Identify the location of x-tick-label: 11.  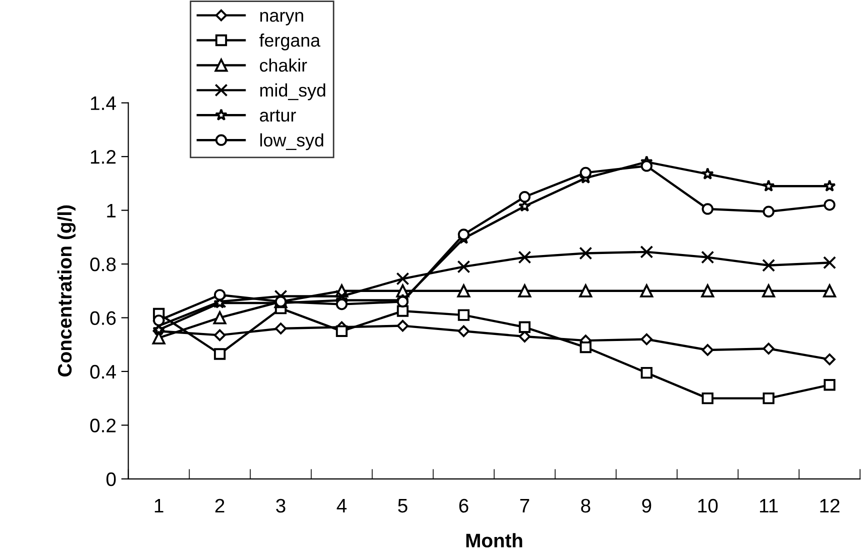
(769, 505).